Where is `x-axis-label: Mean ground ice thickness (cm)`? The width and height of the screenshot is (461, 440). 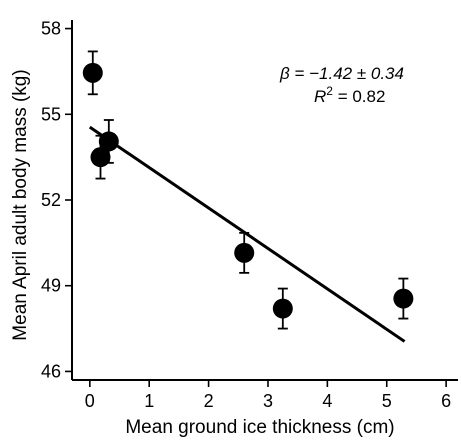
x-axis-label: Mean ground ice thickness (cm) is located at coordinates (259, 427).